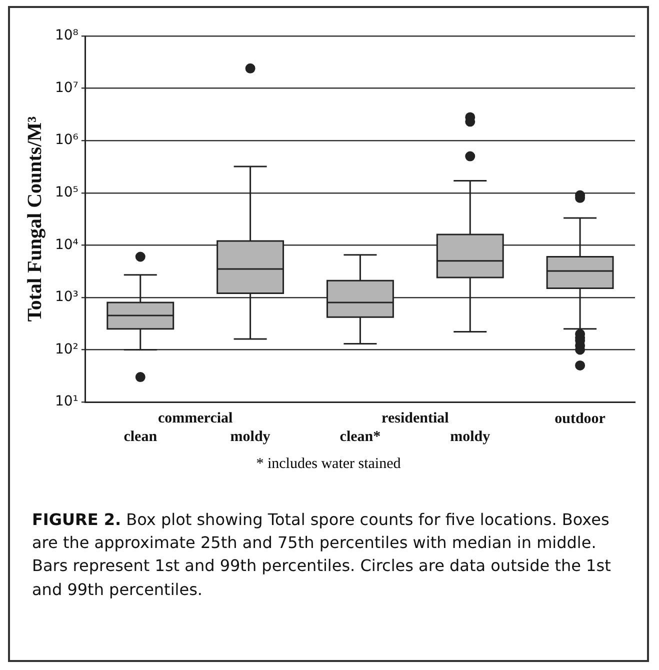  Describe the element at coordinates (195, 418) in the screenshot. I see `text: commercial` at that location.